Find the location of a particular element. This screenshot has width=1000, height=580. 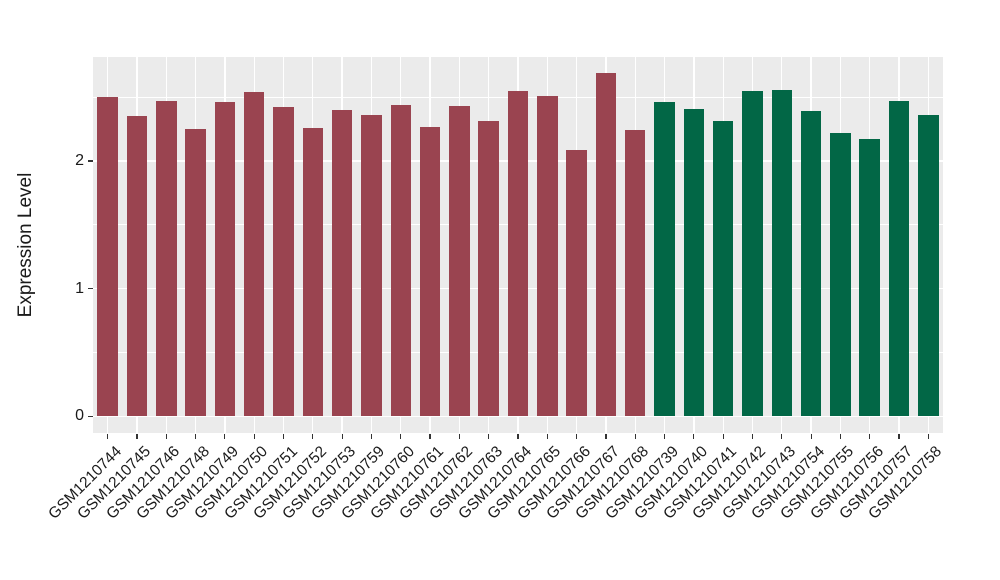

y-axis-title: Expression Level is located at coordinates (25, 245).